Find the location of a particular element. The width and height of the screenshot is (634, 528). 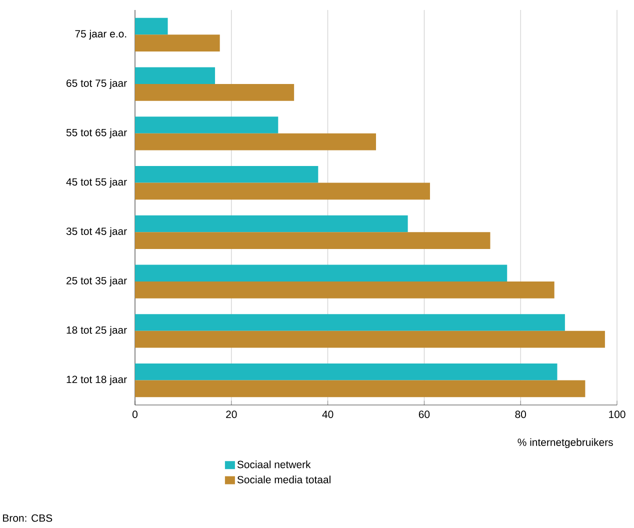

x-tick-label: 100 is located at coordinates (617, 414).